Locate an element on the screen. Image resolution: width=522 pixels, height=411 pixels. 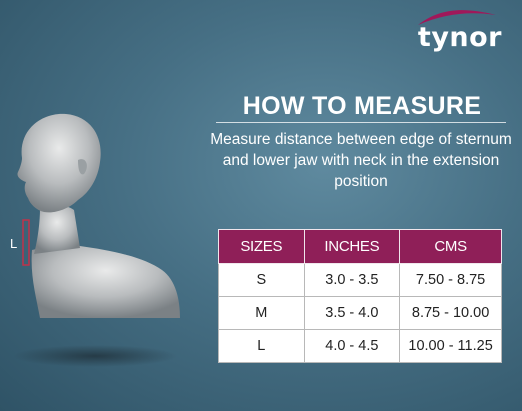
header-sizes: SIZES is located at coordinates (261, 246).